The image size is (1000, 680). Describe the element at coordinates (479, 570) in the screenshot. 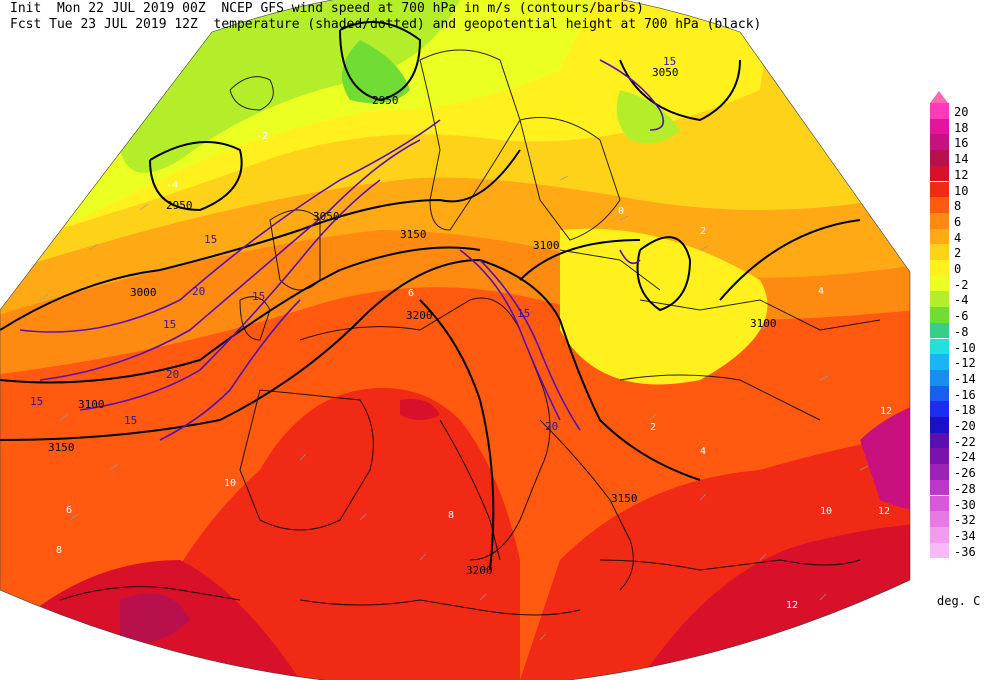

I see `height-label: 3200` at that location.